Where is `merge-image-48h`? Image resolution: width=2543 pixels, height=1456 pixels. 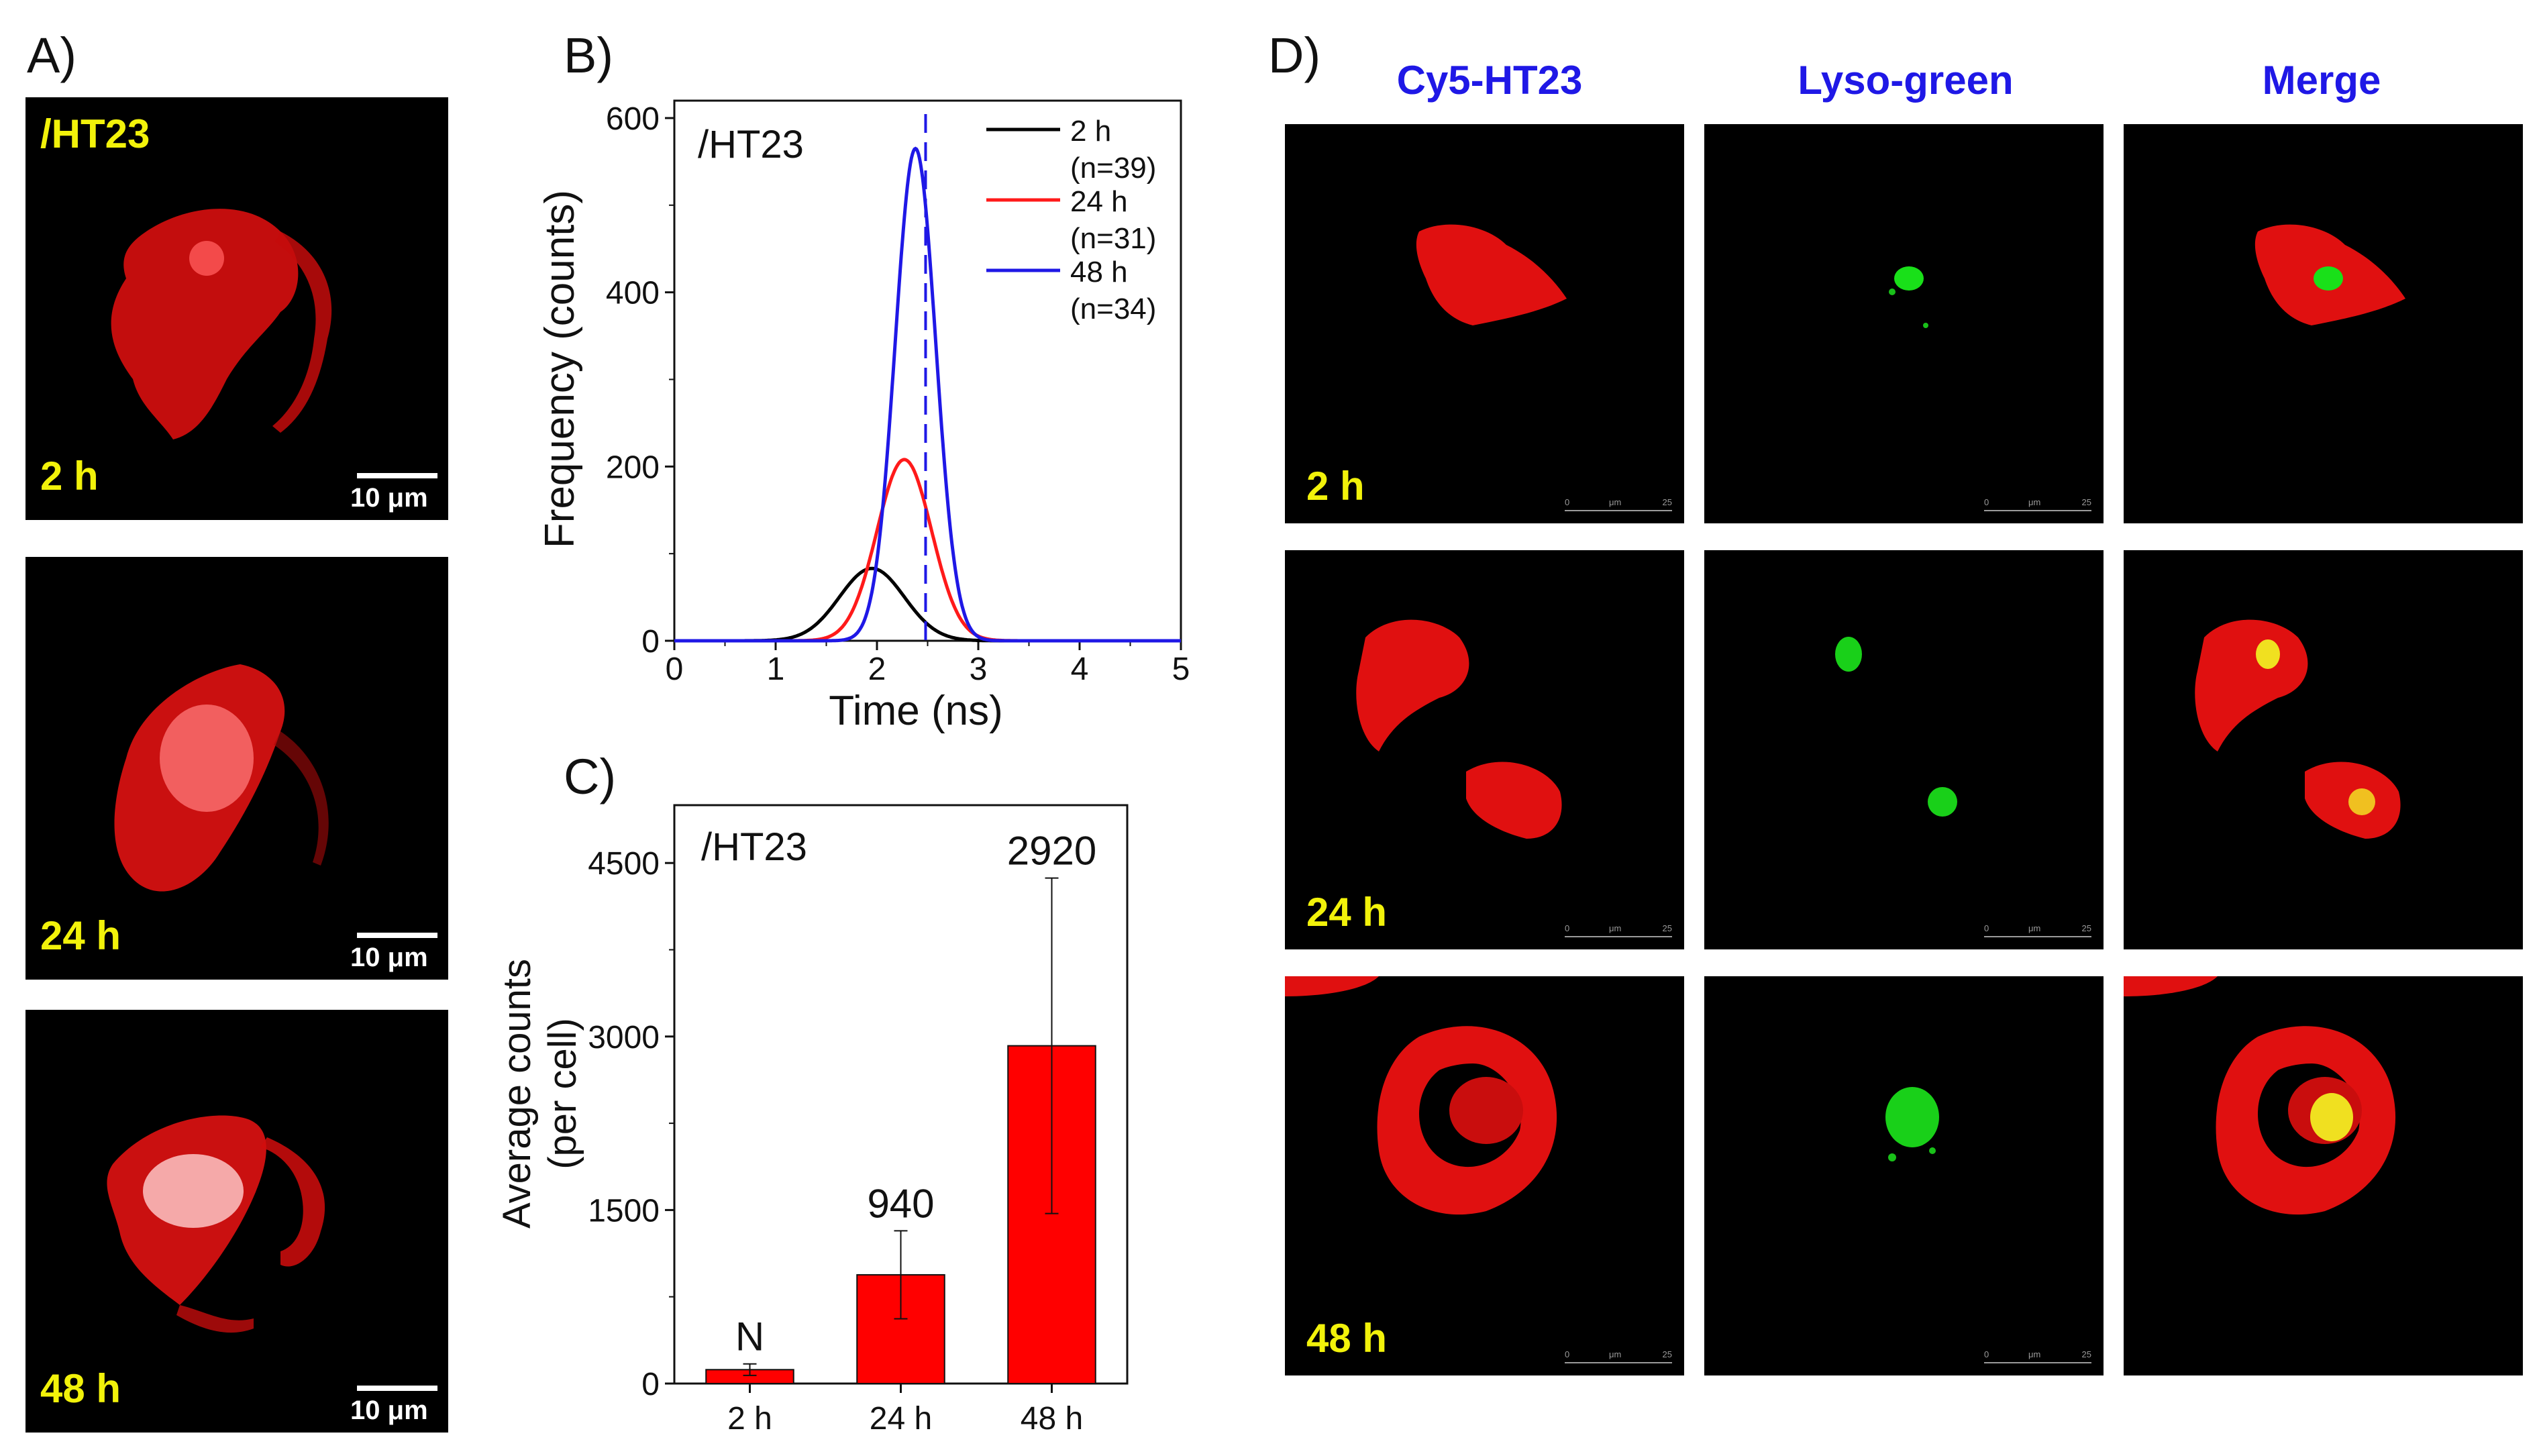
merge-image-48h is located at coordinates (2323, 1176).